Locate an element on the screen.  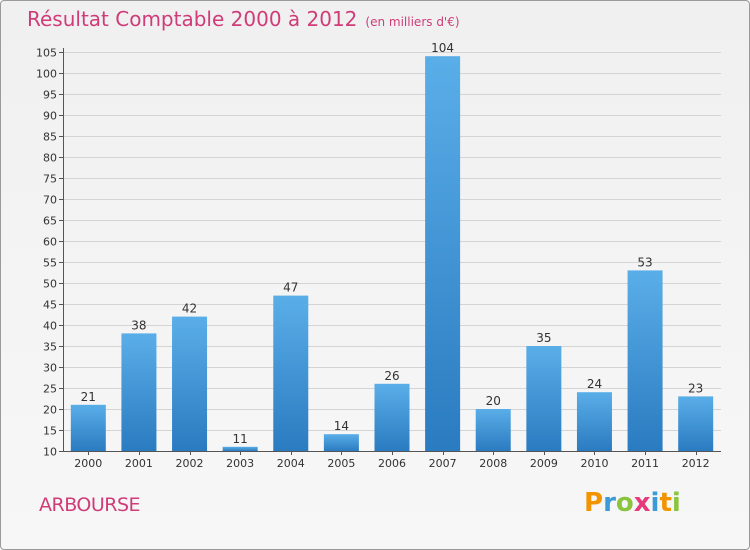
data-label: 21 is located at coordinates (88, 397).